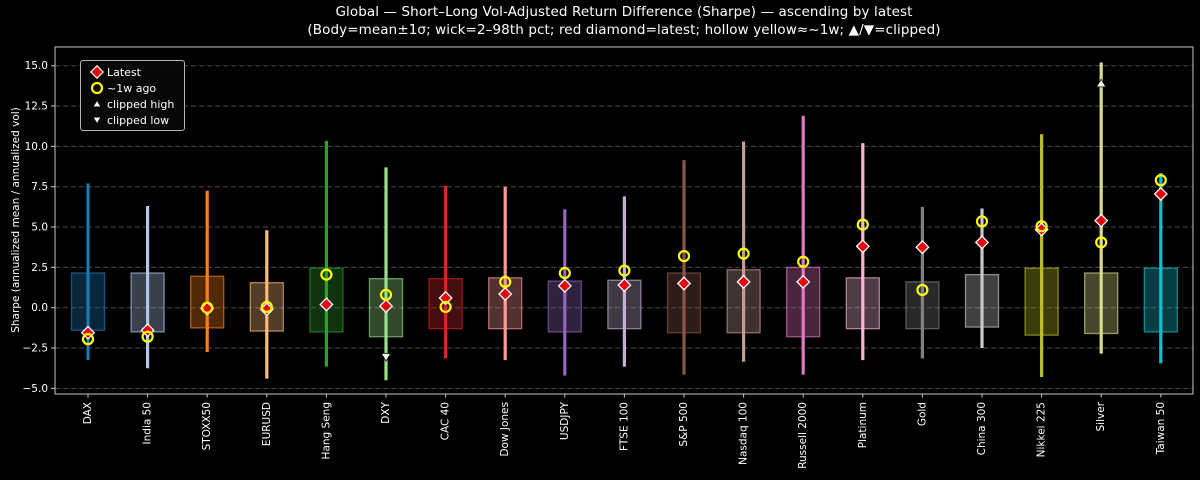 Image resolution: width=1200 pixels, height=480 pixels. Describe the element at coordinates (922, 414) in the screenshot. I see `x-tick-label: Gold` at that location.